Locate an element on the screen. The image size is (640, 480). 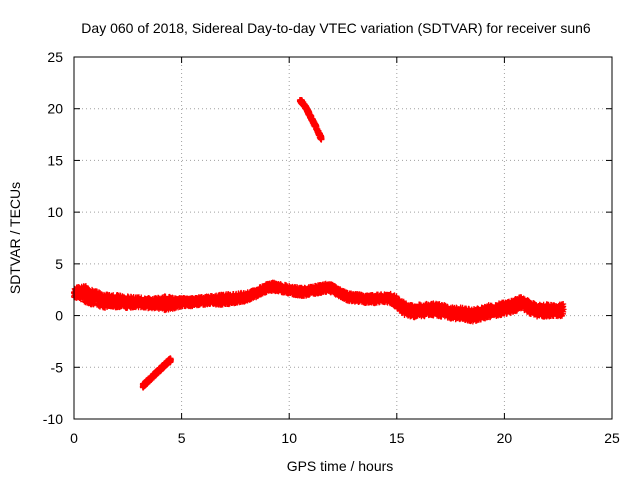
y-tick-label: 5 is located at coordinates (59, 264).